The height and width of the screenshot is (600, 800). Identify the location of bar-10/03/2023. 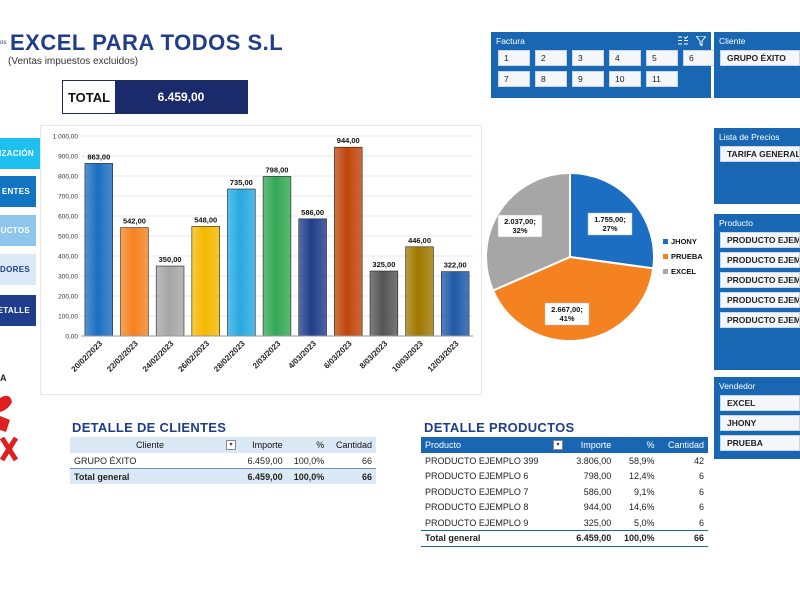
(419, 291).